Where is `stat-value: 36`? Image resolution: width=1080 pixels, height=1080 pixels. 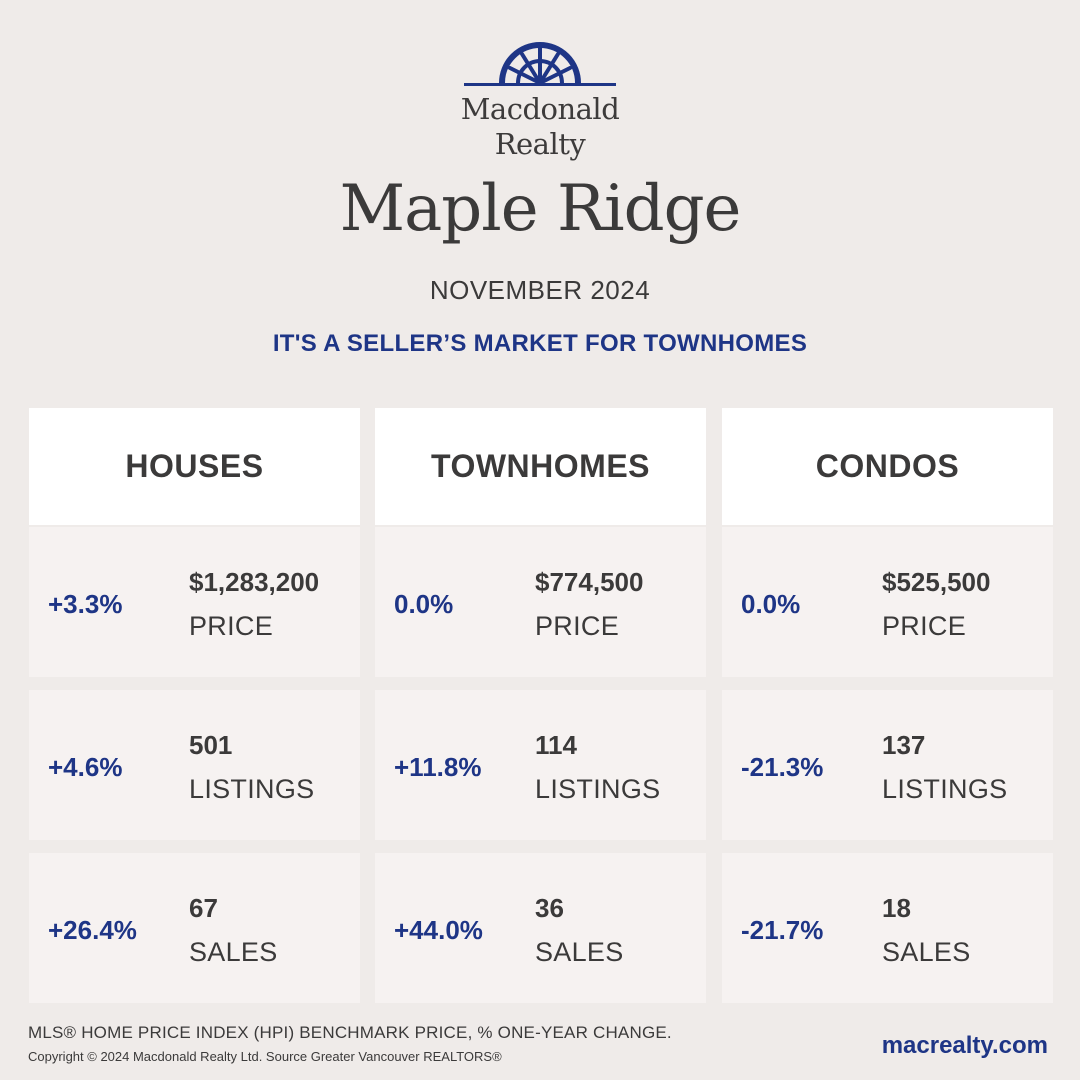
stat-value: 36 is located at coordinates (549, 908).